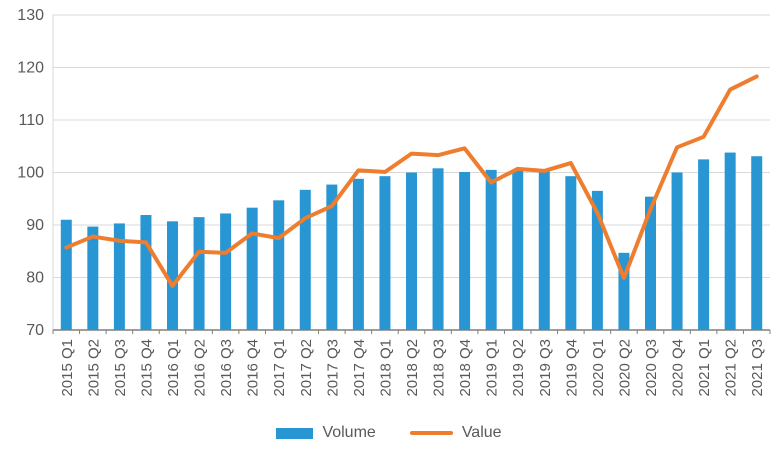  Describe the element at coordinates (385, 368) in the screenshot. I see `x-axis-tick-label: 2018 Q1` at that location.